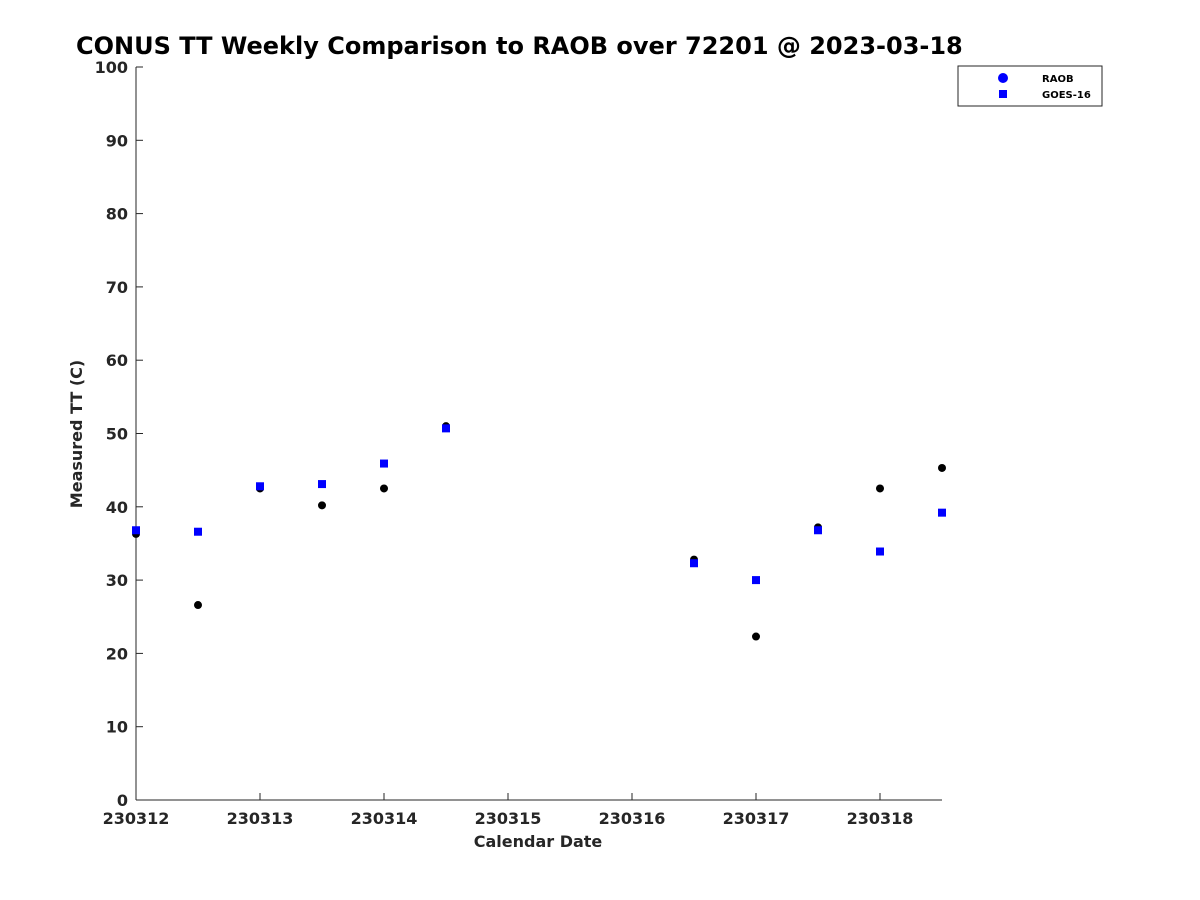 The image size is (1200, 900). What do you see at coordinates (384, 818) in the screenshot?
I see `x-tick-label: 230314` at bounding box center [384, 818].